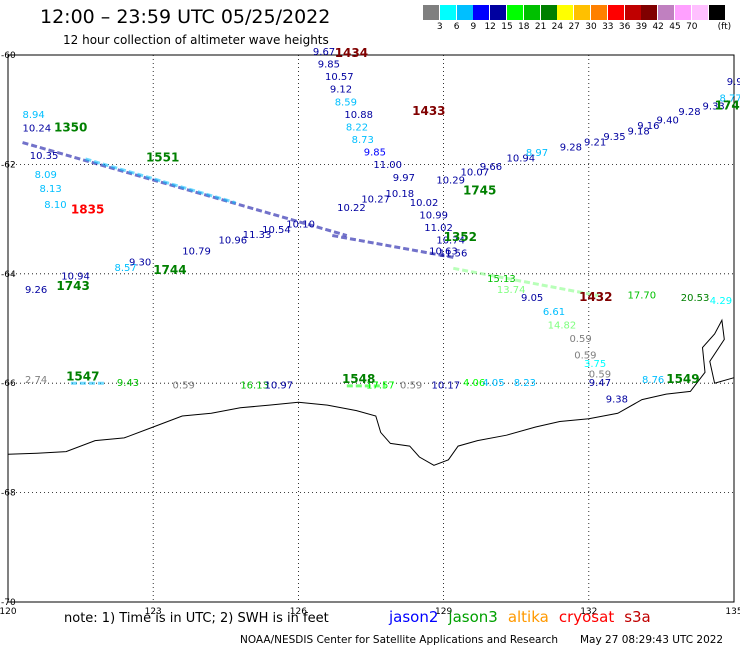 The image size is (740, 650). What do you see at coordinates (404, 178) in the screenshot?
I see `wave-height-value: 9.97` at bounding box center [404, 178].